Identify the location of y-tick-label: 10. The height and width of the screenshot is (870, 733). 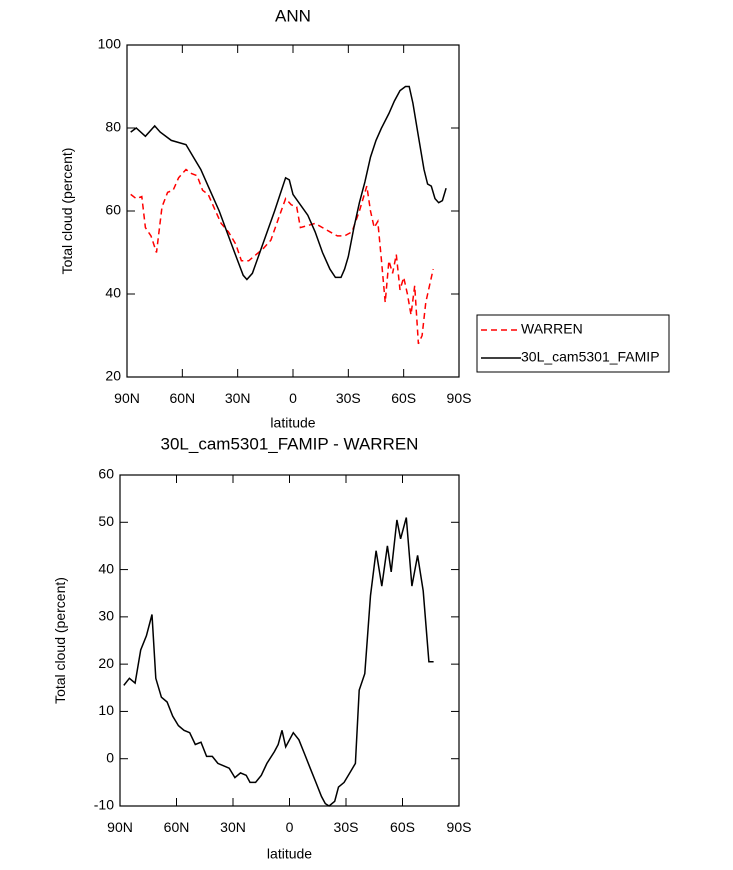
(106, 710).